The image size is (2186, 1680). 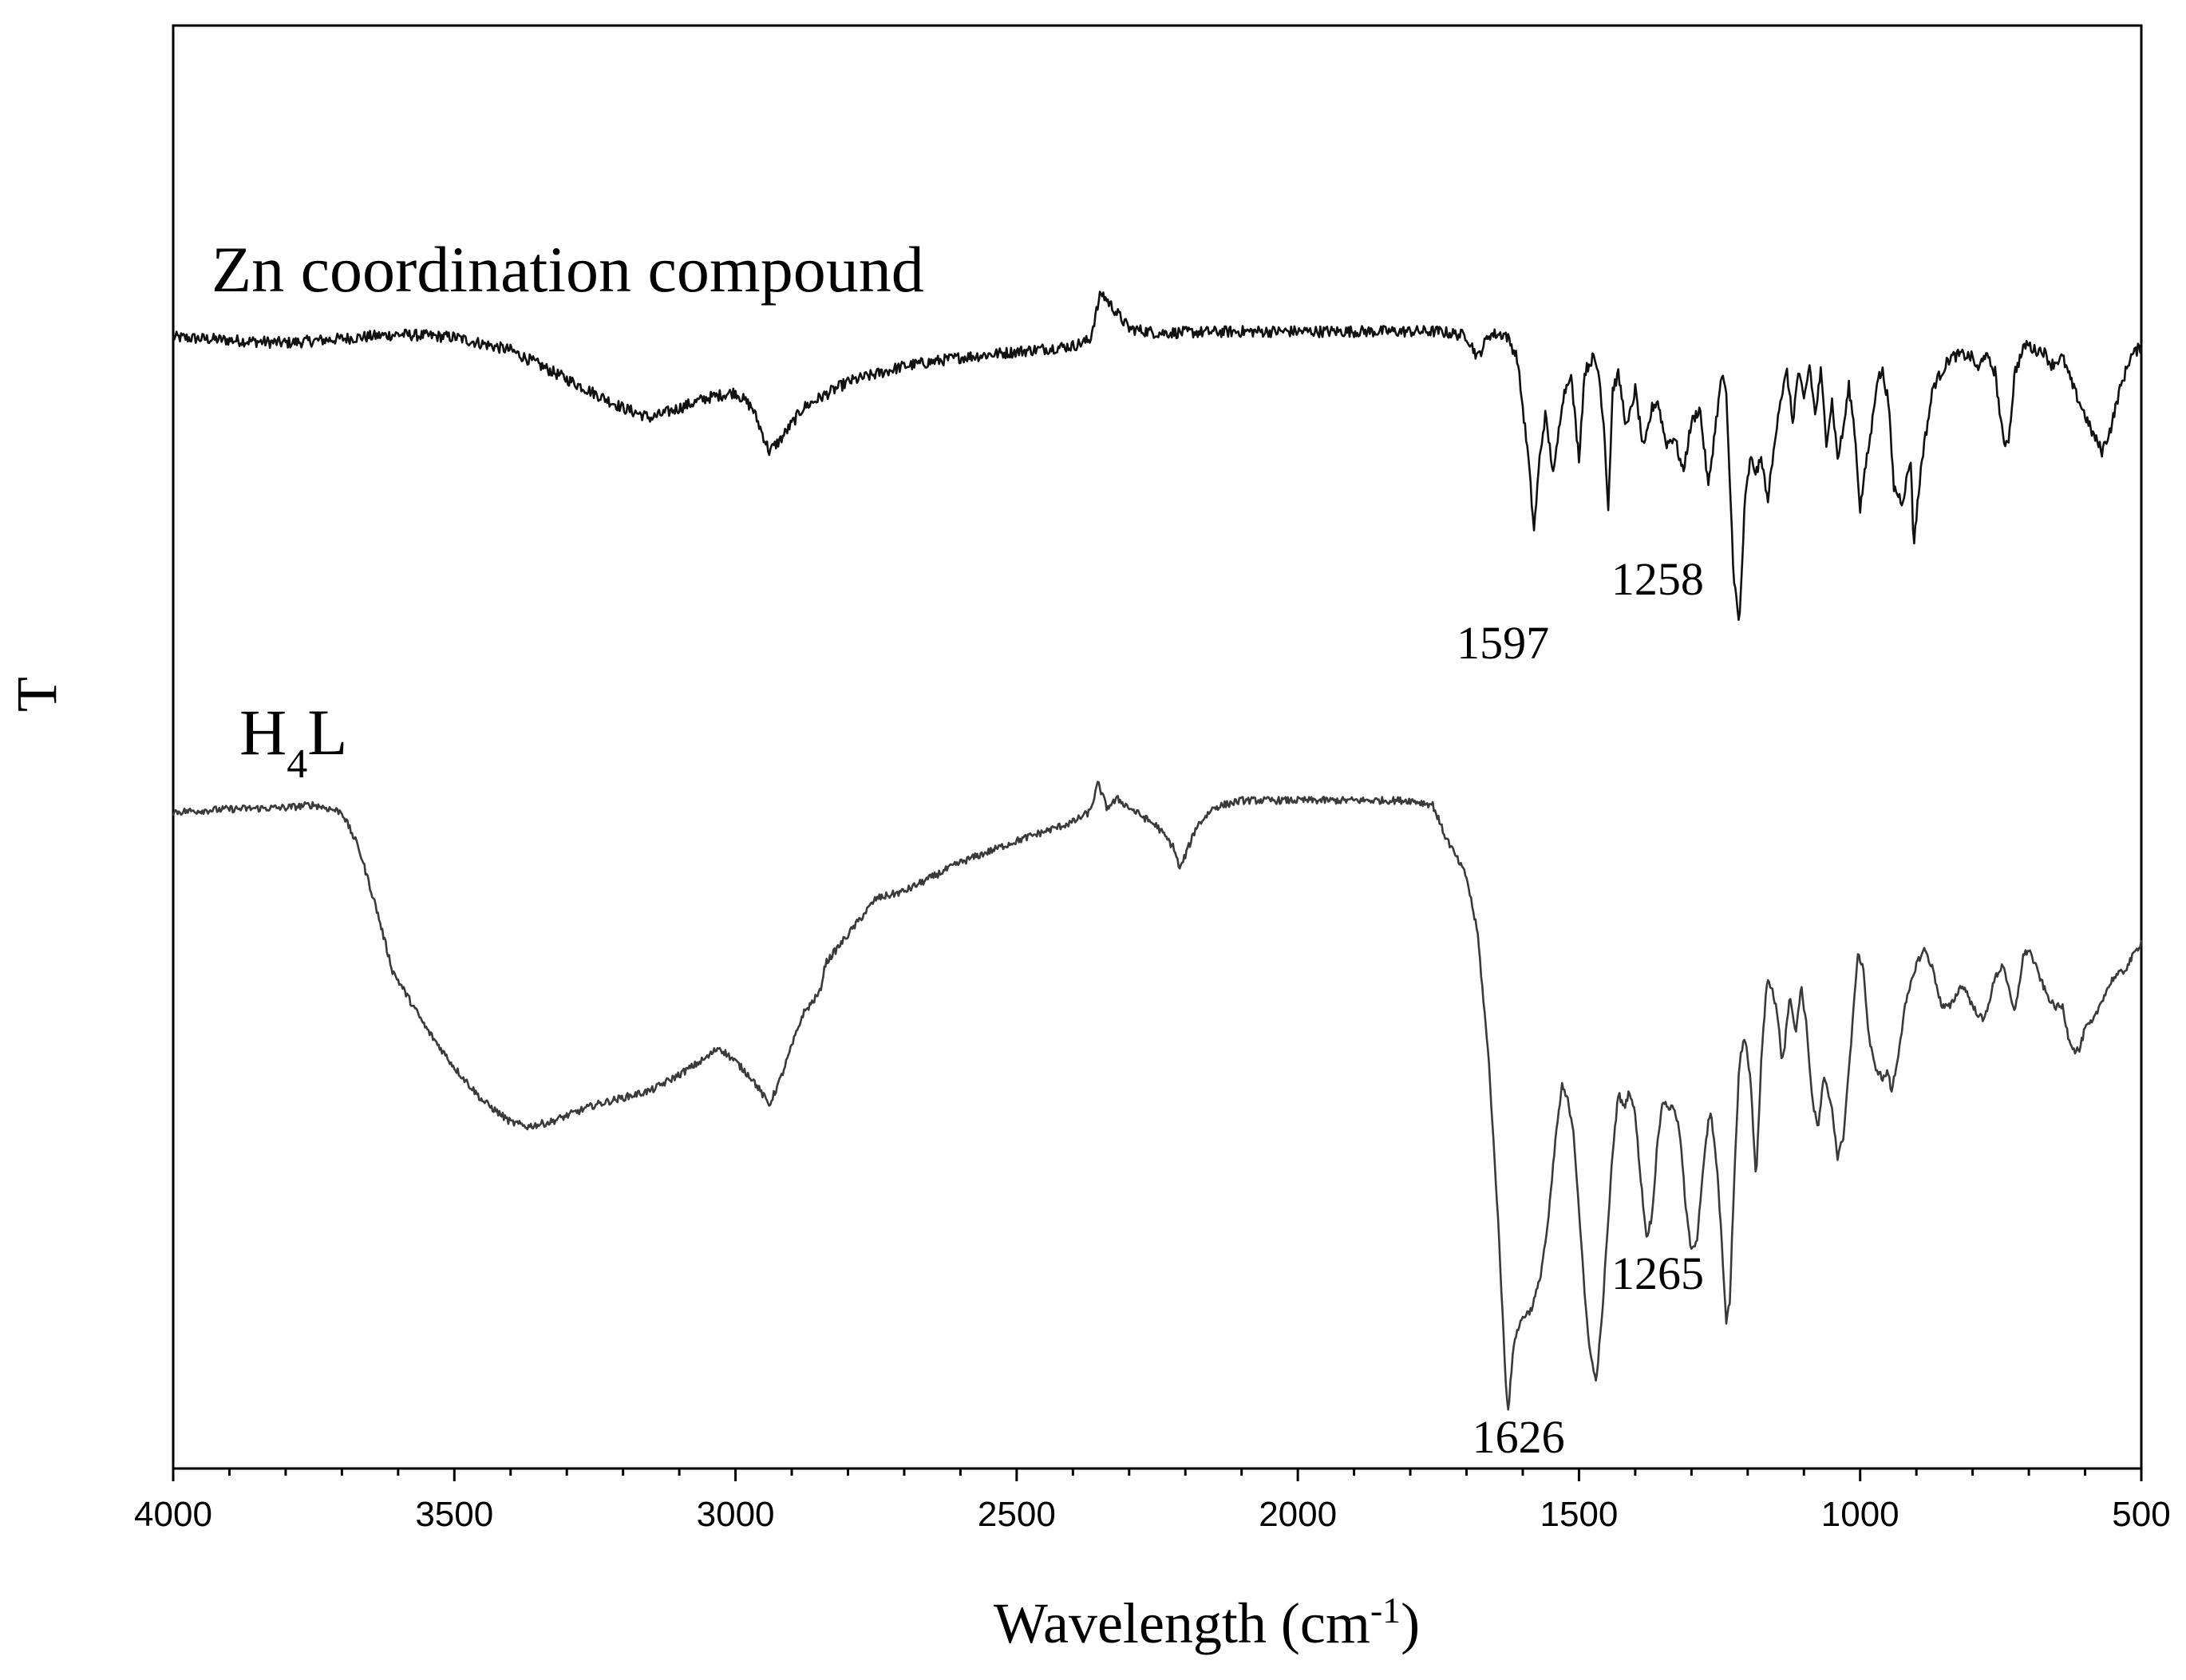 I want to click on peak-annotation: 1626, so click(x=1518, y=1437).